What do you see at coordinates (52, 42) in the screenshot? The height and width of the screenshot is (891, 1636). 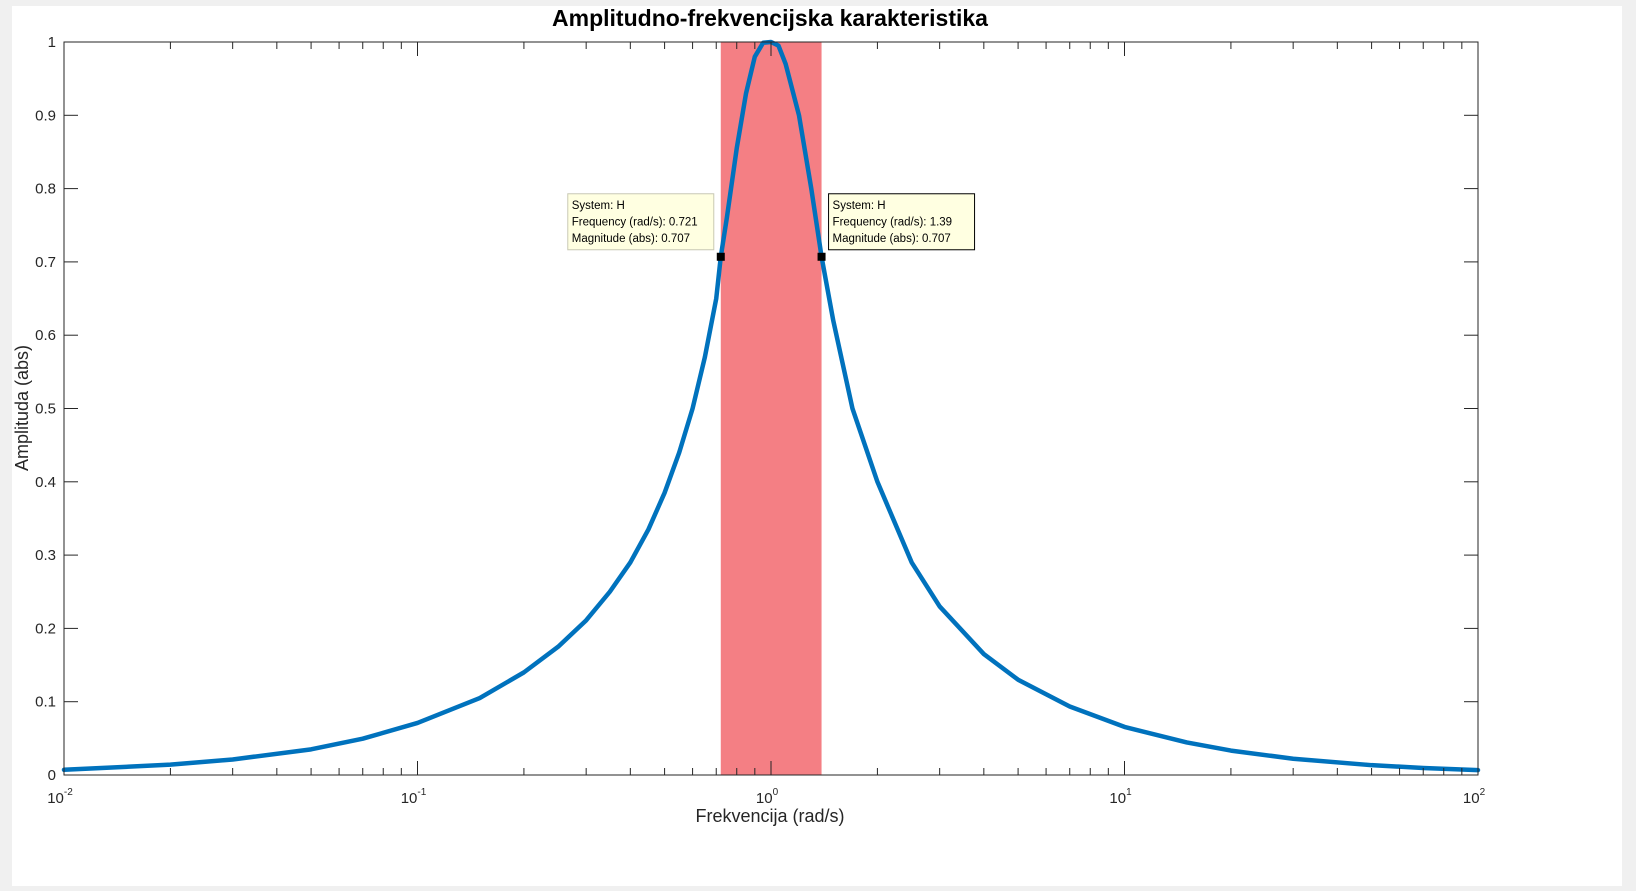 I see `y-tick-label: 1` at bounding box center [52, 42].